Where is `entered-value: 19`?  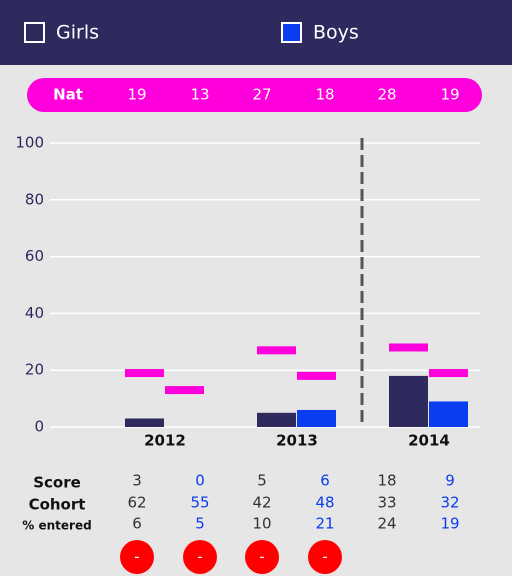
entered-value: 19 is located at coordinates (449, 524).